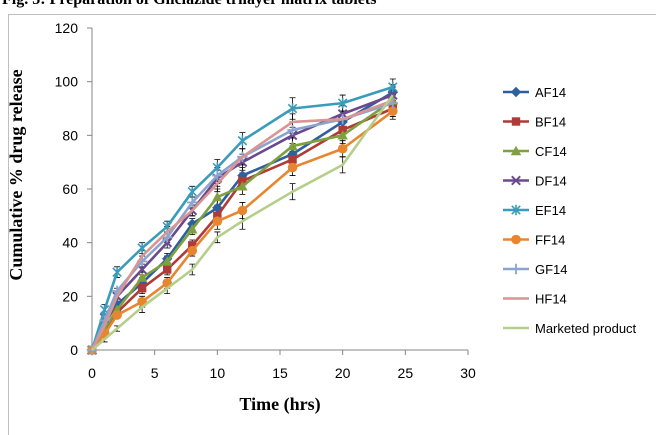 Image resolution: width=659 pixels, height=435 pixels. I want to click on x-tick-label: 0, so click(92, 373).